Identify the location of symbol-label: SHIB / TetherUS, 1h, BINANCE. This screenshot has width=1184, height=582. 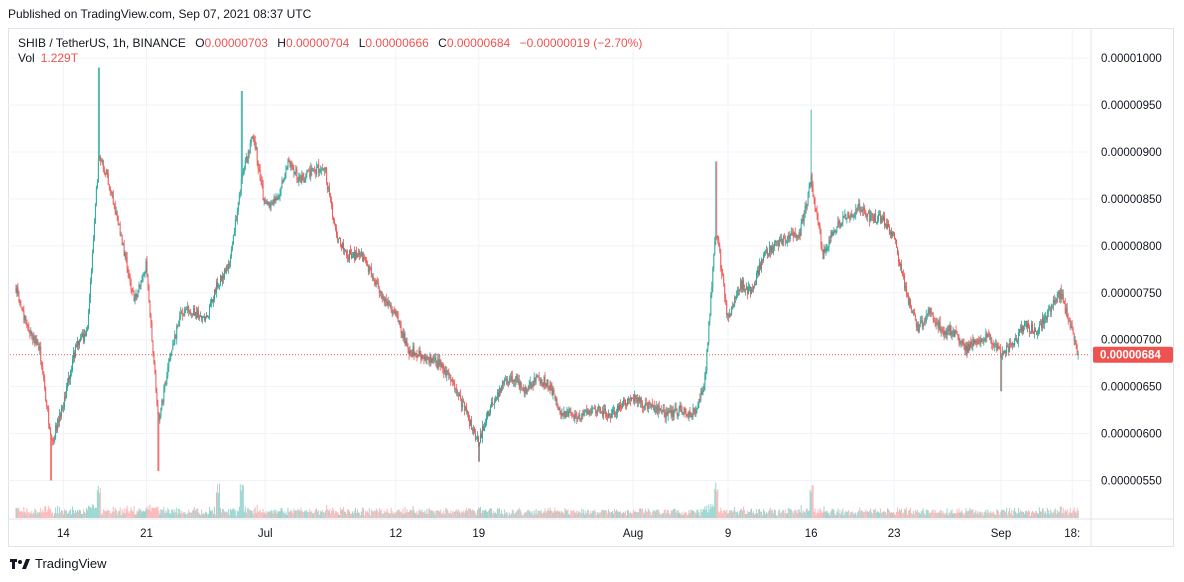
(102, 43).